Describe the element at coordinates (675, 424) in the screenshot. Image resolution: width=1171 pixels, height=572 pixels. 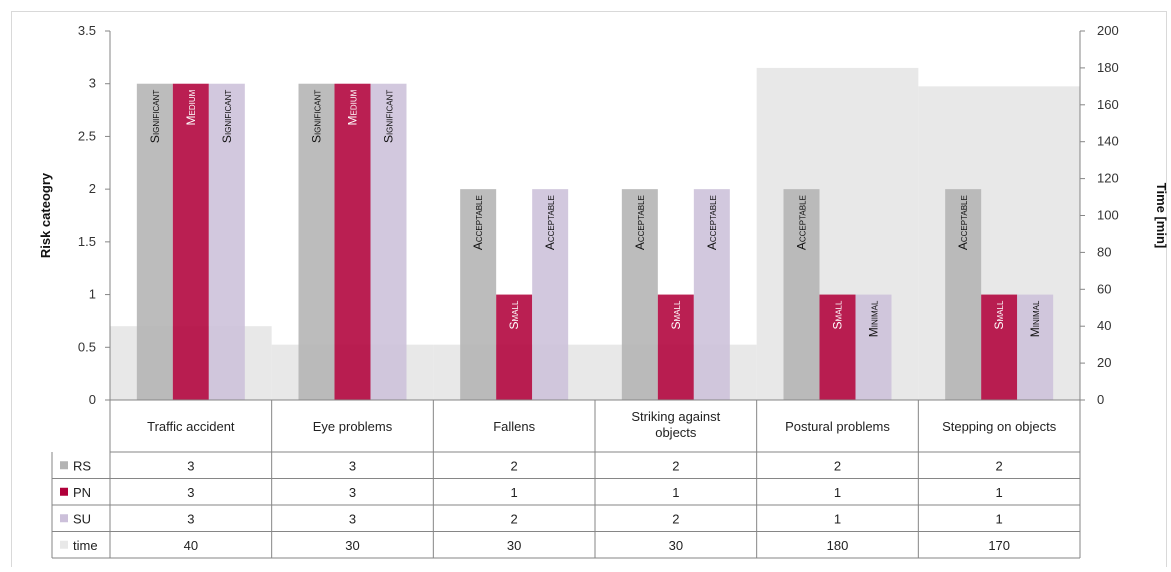
I see `category-label: Striking against objects` at that location.